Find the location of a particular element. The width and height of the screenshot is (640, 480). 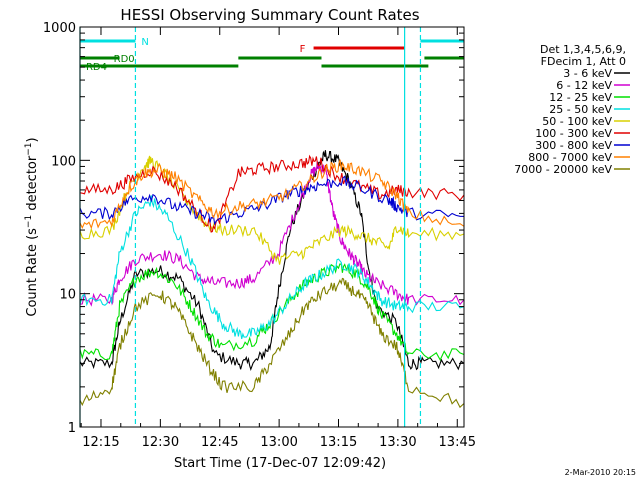

x-tick-label-5: 13:30 is located at coordinates (397, 442).